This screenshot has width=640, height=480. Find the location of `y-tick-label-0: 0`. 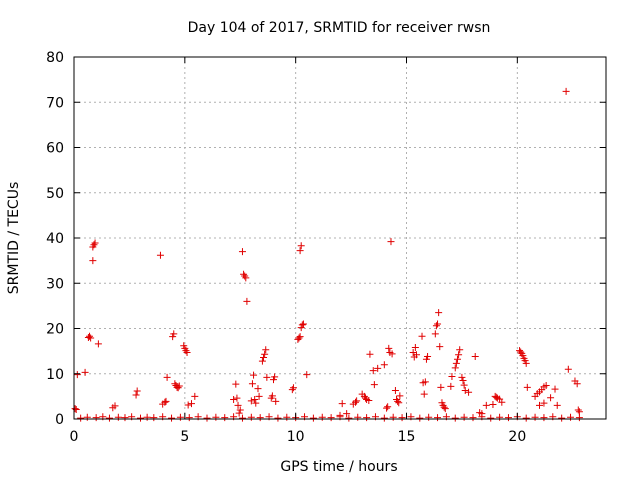

y-tick-label-0: 0 is located at coordinates (59, 420).